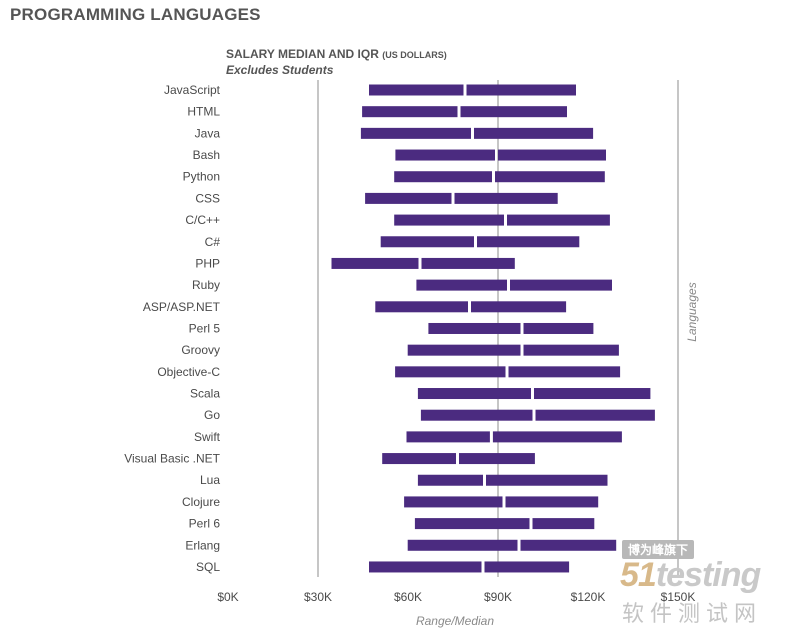 The image size is (809, 630). What do you see at coordinates (207, 263) in the screenshot?
I see `category-label: PHP` at bounding box center [207, 263].